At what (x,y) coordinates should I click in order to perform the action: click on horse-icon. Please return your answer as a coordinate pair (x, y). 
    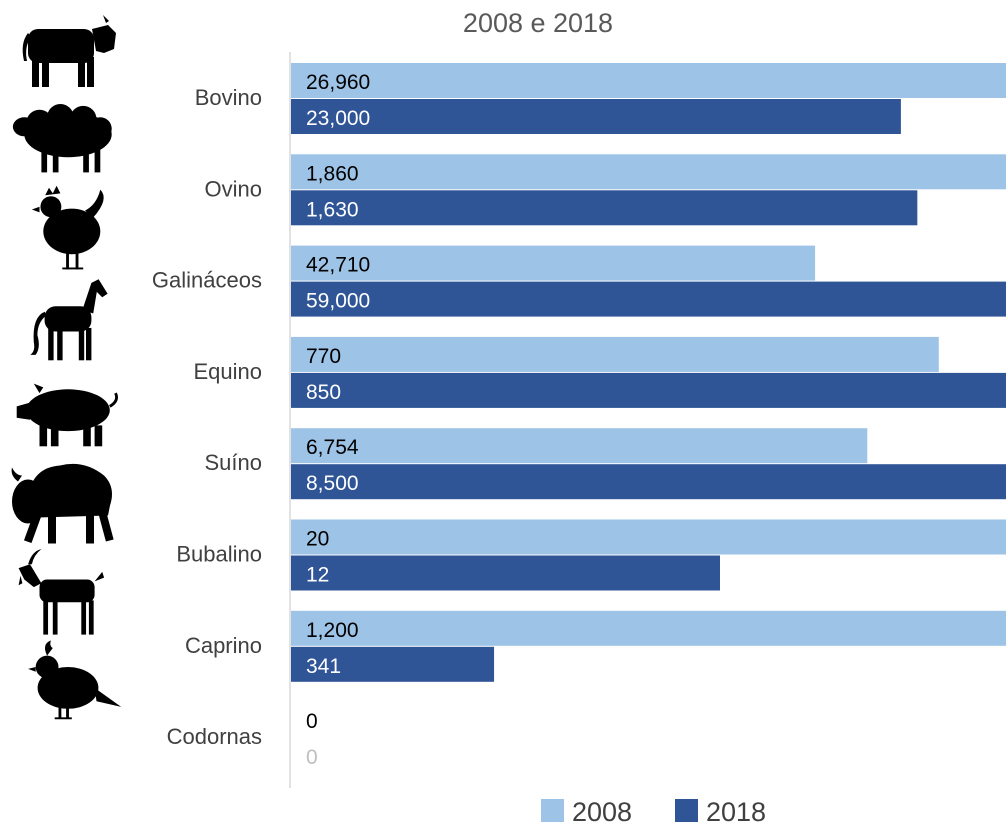
    Looking at the image, I should click on (69, 320).